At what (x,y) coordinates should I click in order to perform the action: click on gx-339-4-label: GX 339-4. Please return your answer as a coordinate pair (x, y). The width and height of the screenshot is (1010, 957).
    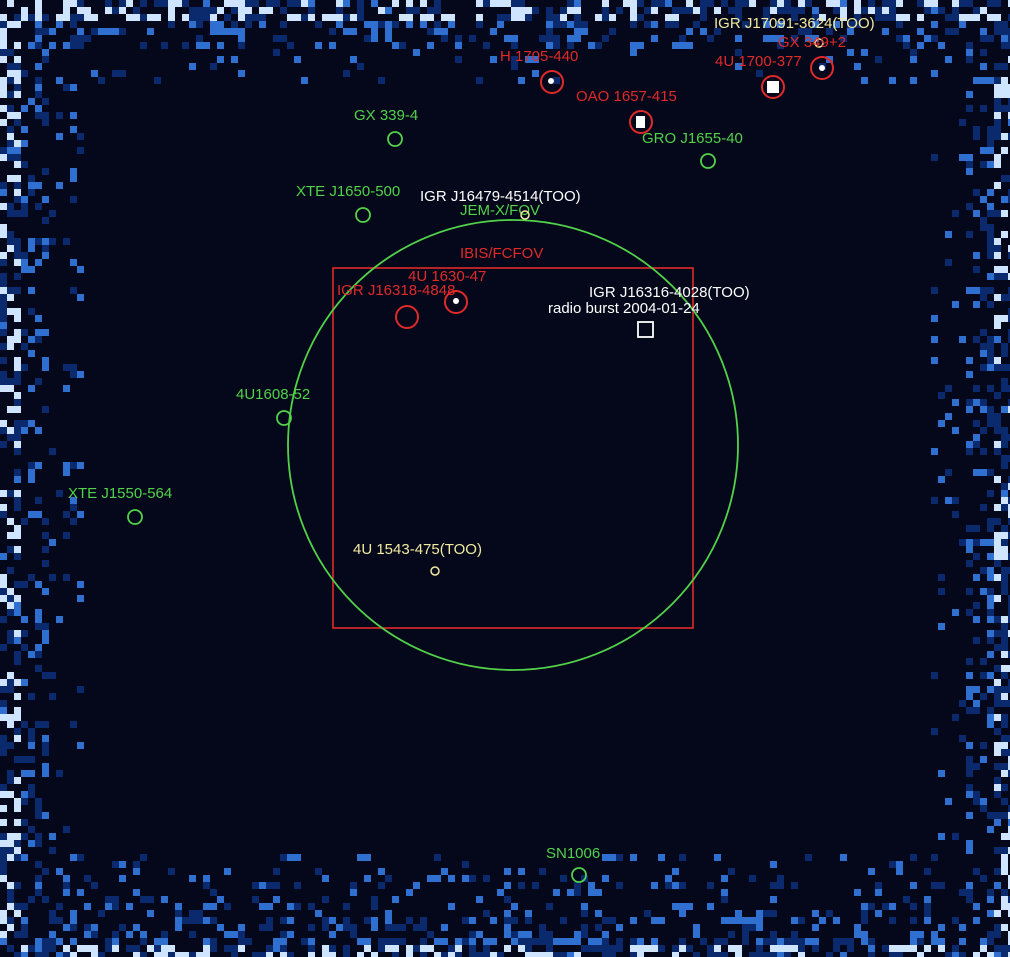
    Looking at the image, I should click on (386, 115).